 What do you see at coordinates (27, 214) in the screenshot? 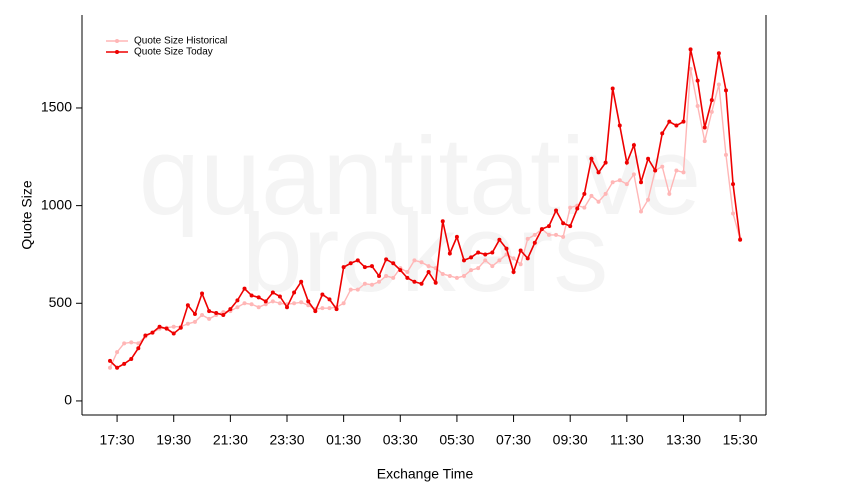
I see `y-axis-title: Quote Size` at bounding box center [27, 214].